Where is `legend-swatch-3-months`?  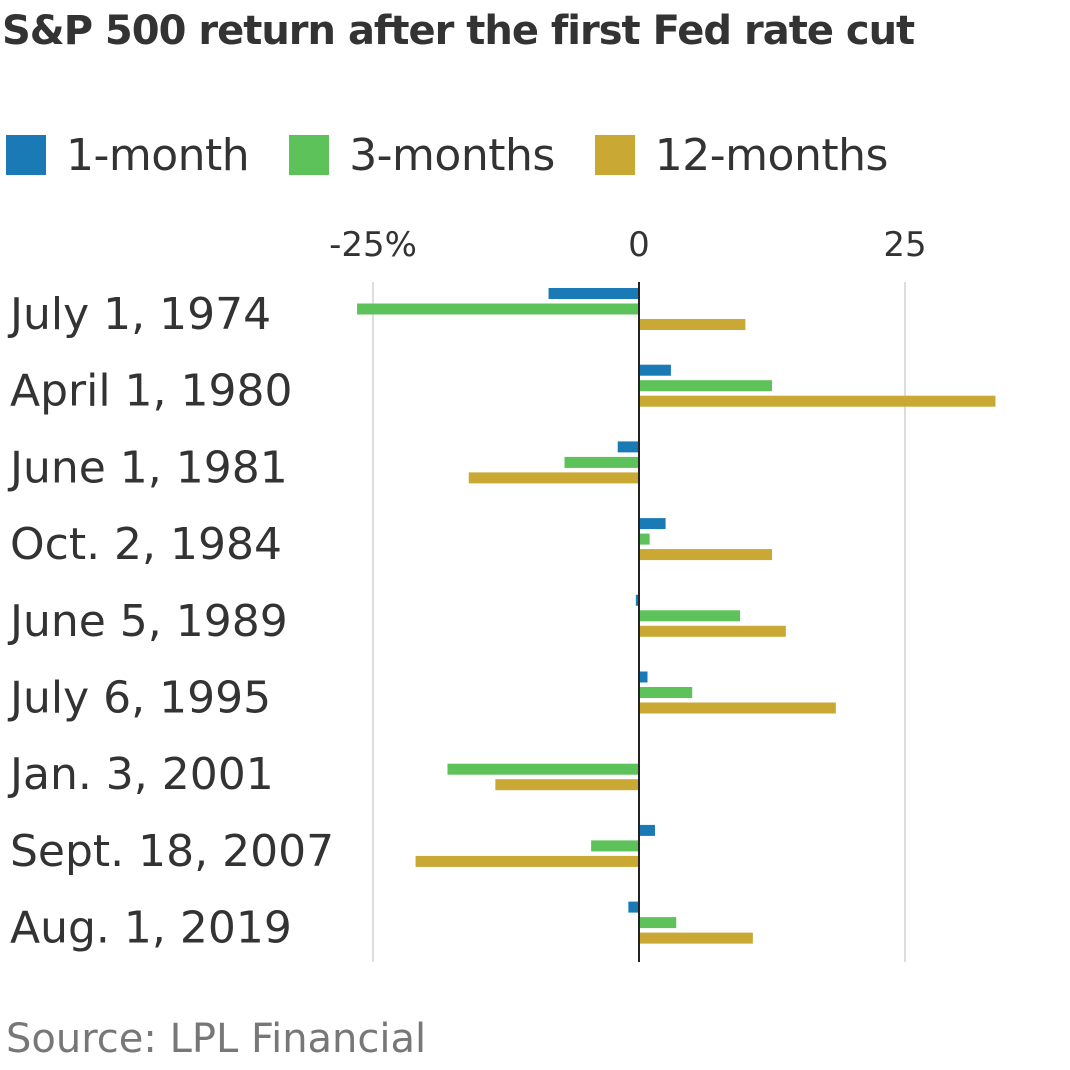
legend-swatch-3-months is located at coordinates (309, 155).